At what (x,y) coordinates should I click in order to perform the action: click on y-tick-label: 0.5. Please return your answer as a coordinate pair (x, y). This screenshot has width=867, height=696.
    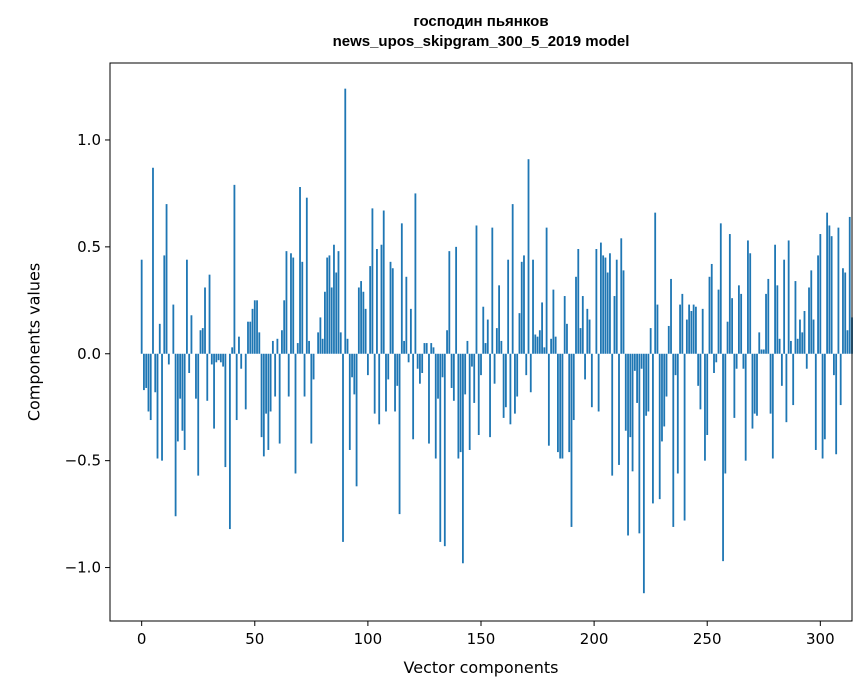
    Looking at the image, I should click on (89, 247).